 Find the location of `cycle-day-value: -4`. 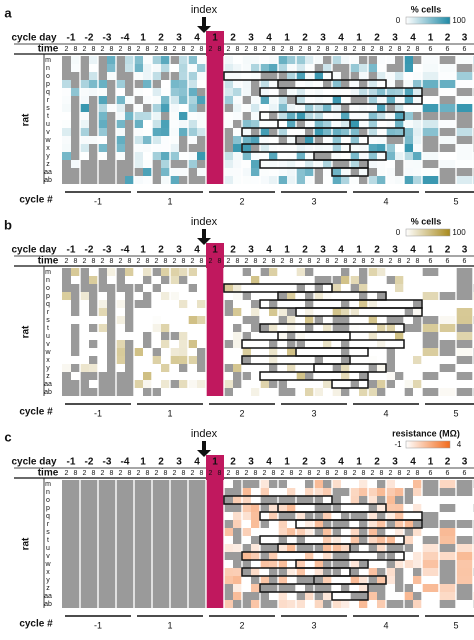

cycle-day-value: -4 is located at coordinates (125, 462).